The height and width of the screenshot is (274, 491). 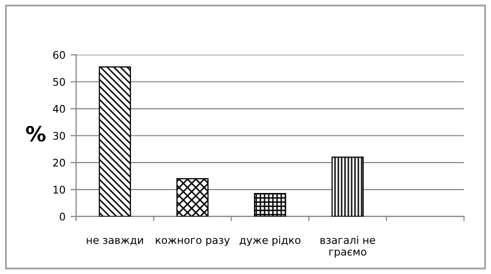 What do you see at coordinates (193, 242) in the screenshot?
I see `x-tick-label: кожного разу` at bounding box center [193, 242].